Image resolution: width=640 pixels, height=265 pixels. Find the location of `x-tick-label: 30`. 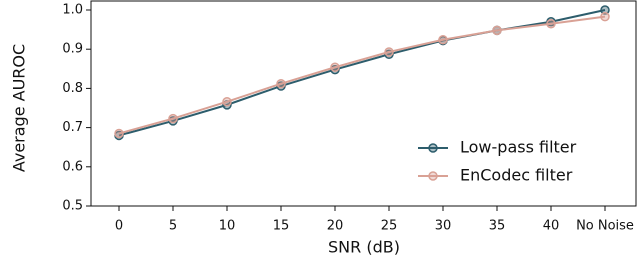

x-tick-label: 30 is located at coordinates (443, 226).